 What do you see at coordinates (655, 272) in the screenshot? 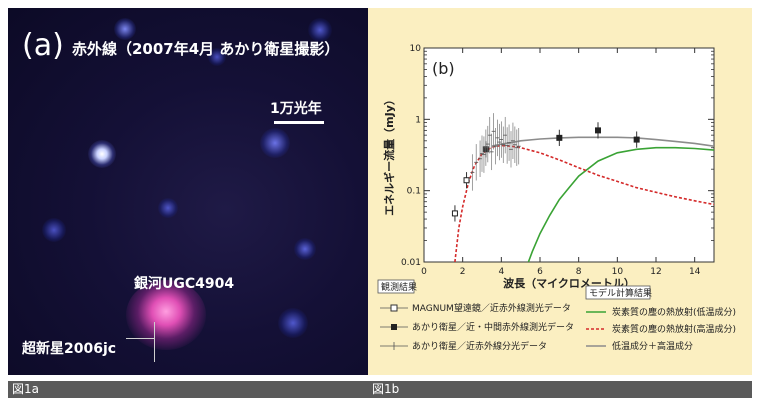
I see `x-tick-label: 12` at bounding box center [655, 272].